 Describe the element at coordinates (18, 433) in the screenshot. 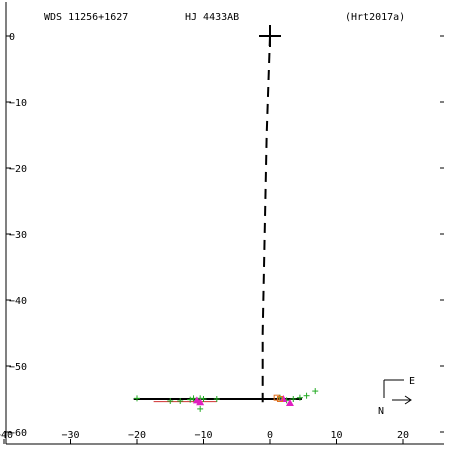

I see `y-tick-label: −60` at that location.